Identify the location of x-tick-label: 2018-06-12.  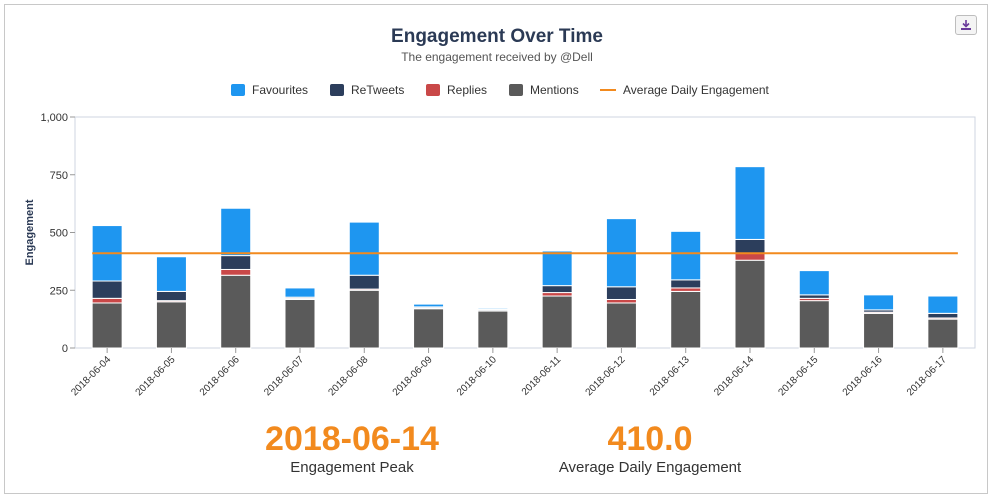
(606, 376).